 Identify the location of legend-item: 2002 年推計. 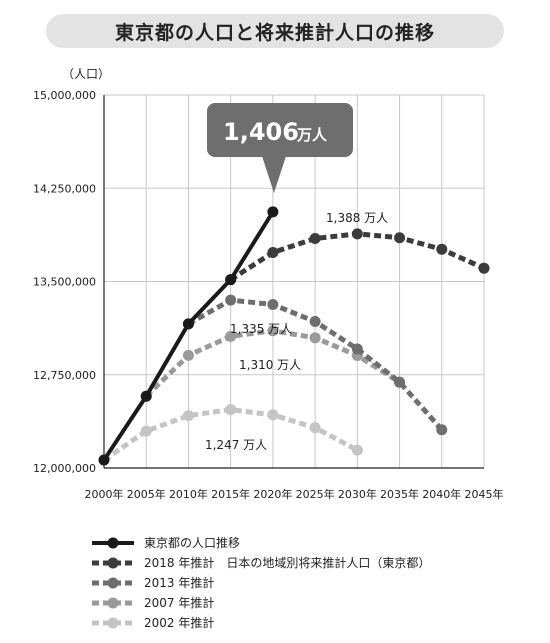
(153, 622).